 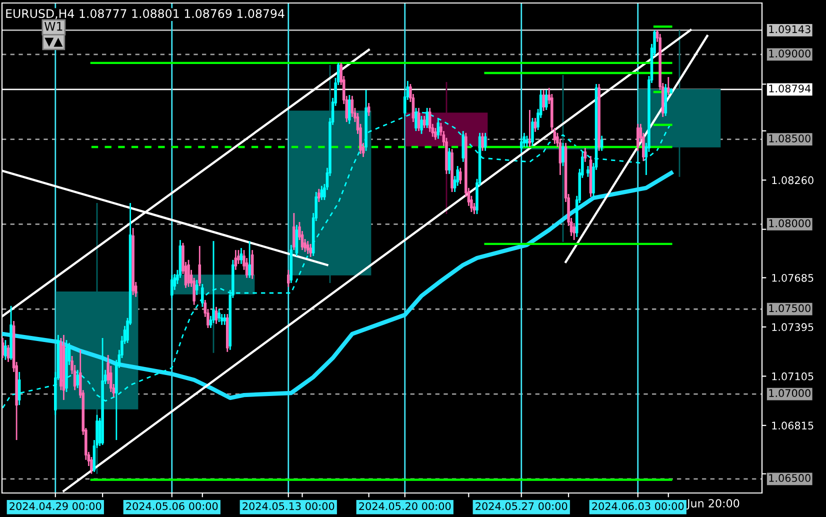 I want to click on y-tick-label: 1.08260, so click(x=793, y=180).